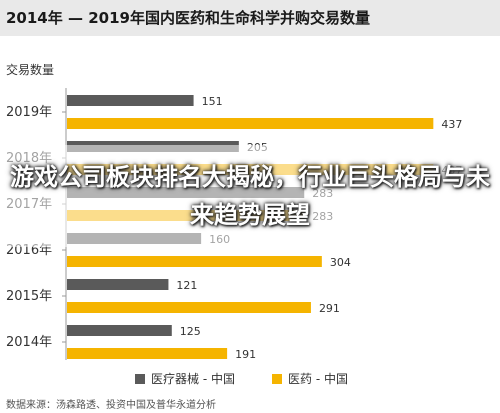 The width and height of the screenshot is (500, 413). I want to click on y-axis-label: 交易数量, so click(30, 70).